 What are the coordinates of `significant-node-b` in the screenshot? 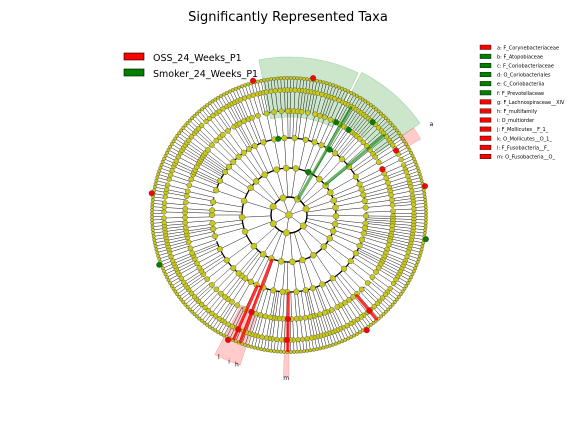 It's located at (348, 129).